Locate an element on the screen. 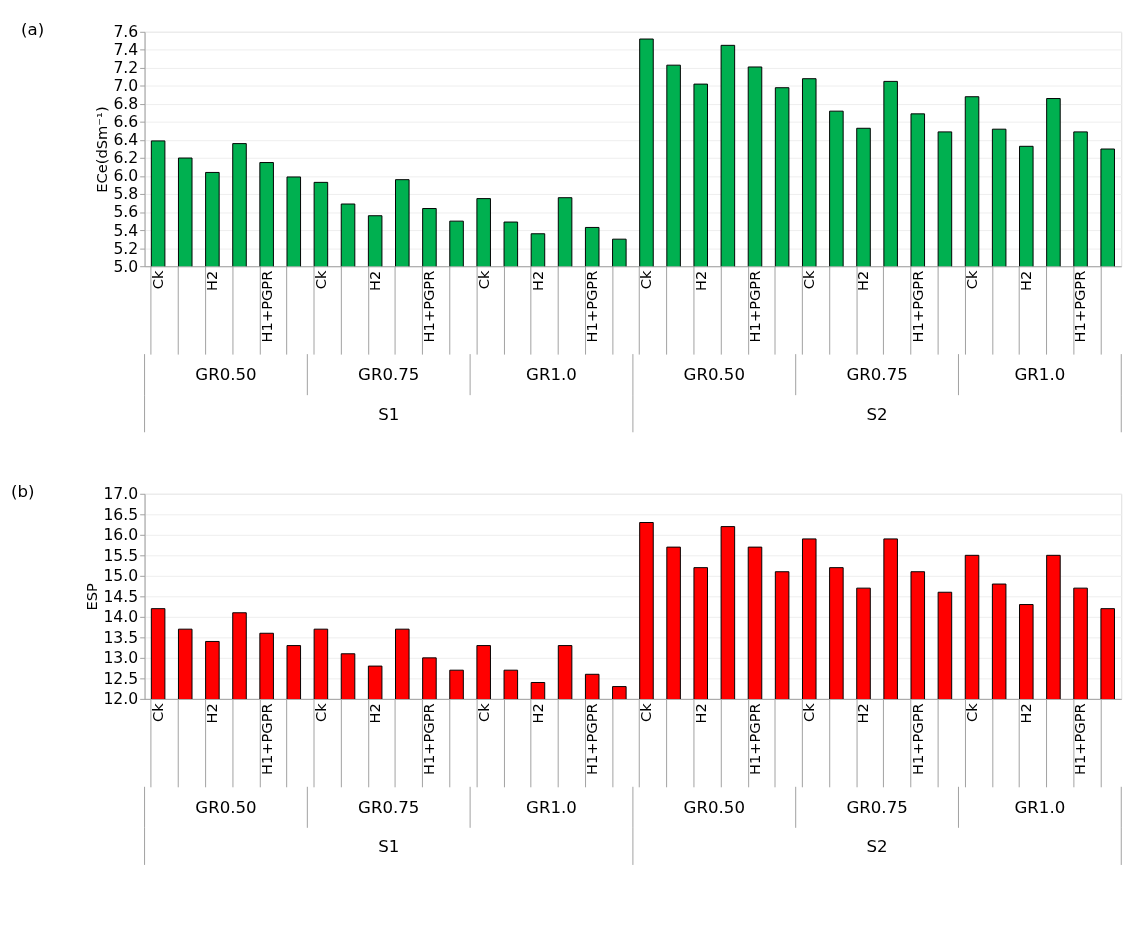  y-tick-label: 14.5 is located at coordinates (121, 596).